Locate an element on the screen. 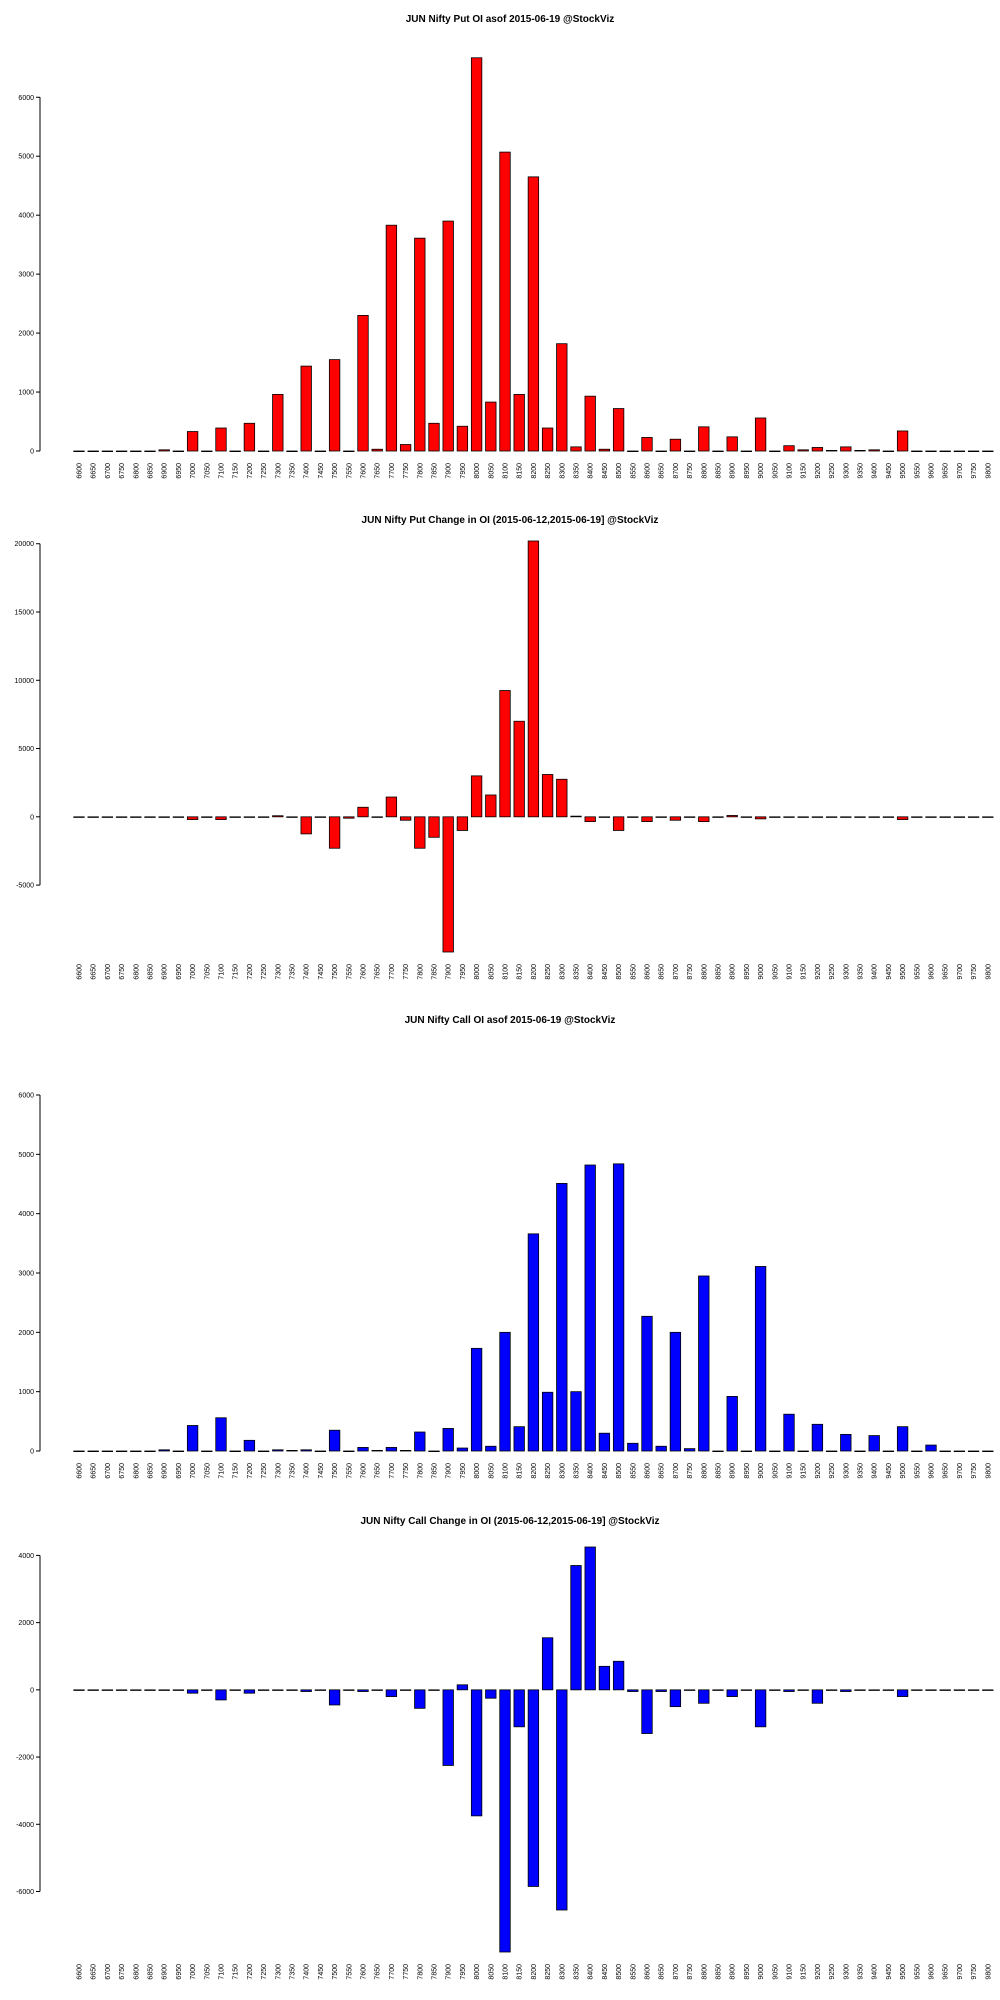 The width and height of the screenshot is (1000, 2000). x-tick-label: 8100 is located at coordinates (506, 471).